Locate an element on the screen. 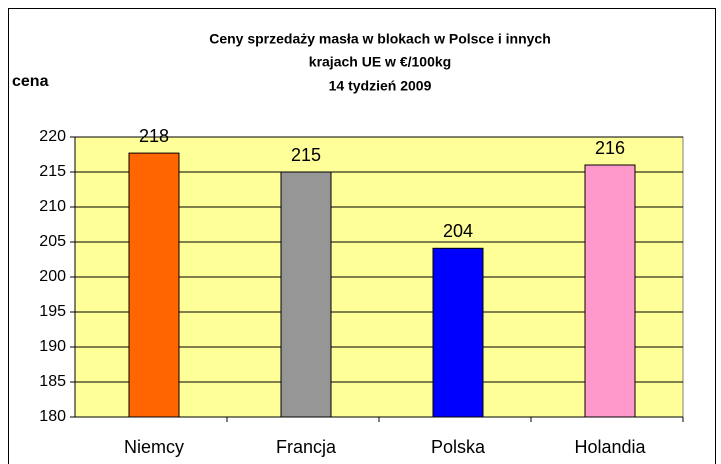 The height and width of the screenshot is (464, 721). y-axis-label: cena is located at coordinates (30, 81).